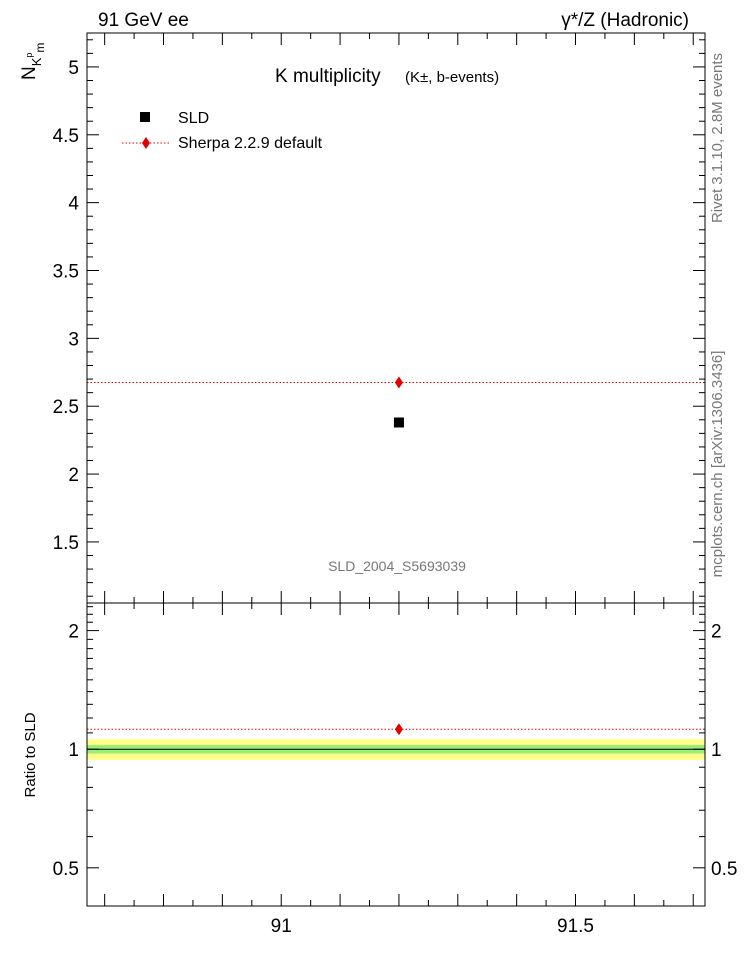 The image size is (746, 972). I want to click on main-y-tick-label: 1.5, so click(66, 543).